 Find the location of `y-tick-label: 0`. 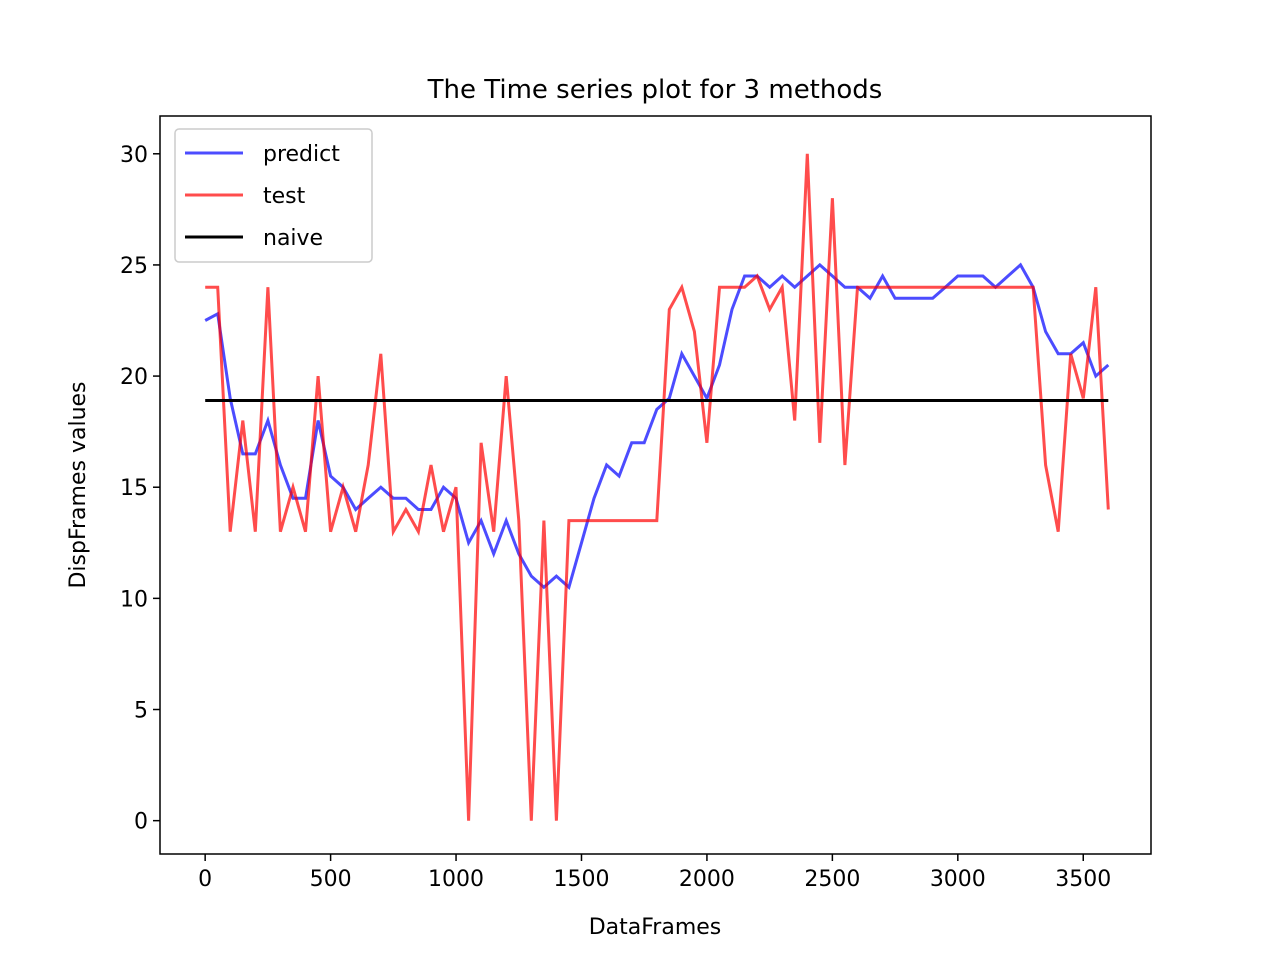

y-tick-label: 0 is located at coordinates (141, 822).